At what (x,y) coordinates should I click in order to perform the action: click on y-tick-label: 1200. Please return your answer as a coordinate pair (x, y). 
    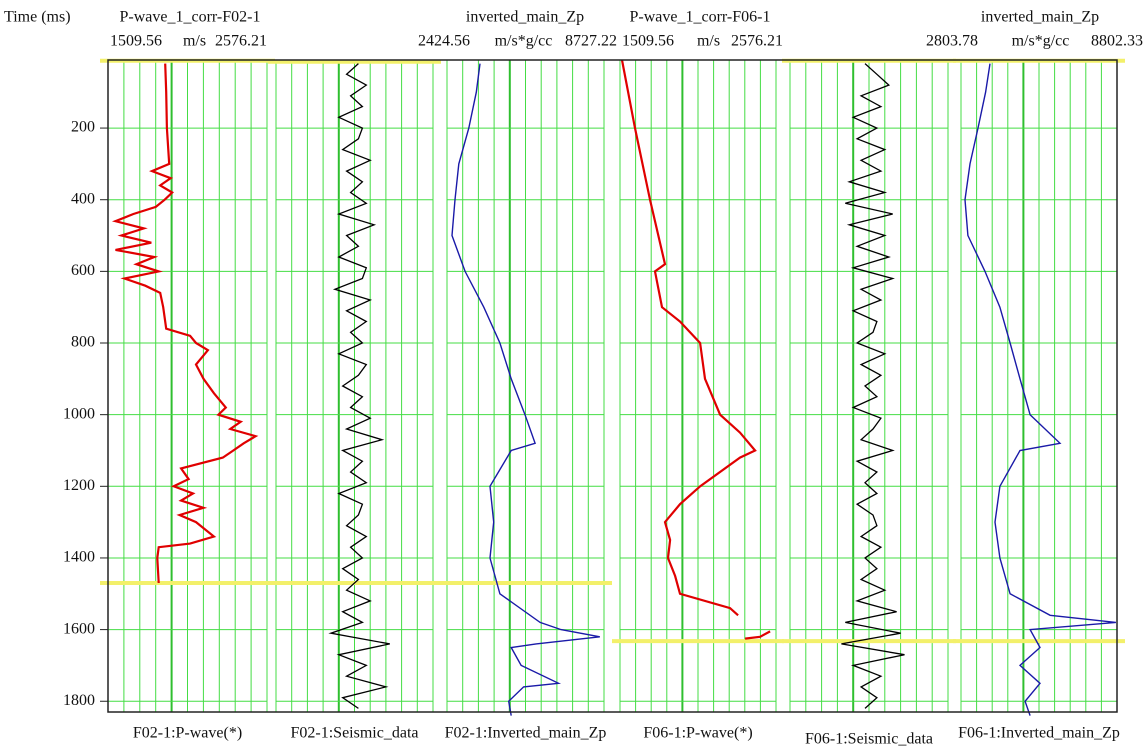
    Looking at the image, I should click on (79, 485).